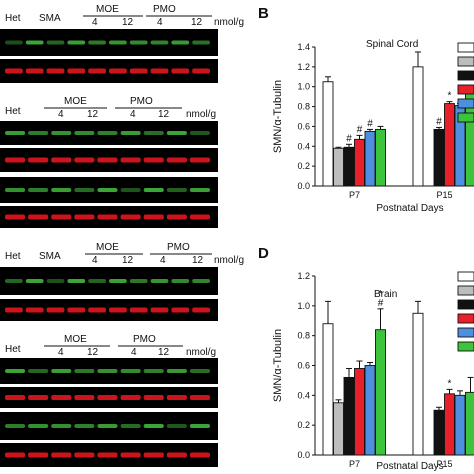 This screenshot has width=474, height=474. I want to click on blot-label-sma: SMA, so click(50, 18).